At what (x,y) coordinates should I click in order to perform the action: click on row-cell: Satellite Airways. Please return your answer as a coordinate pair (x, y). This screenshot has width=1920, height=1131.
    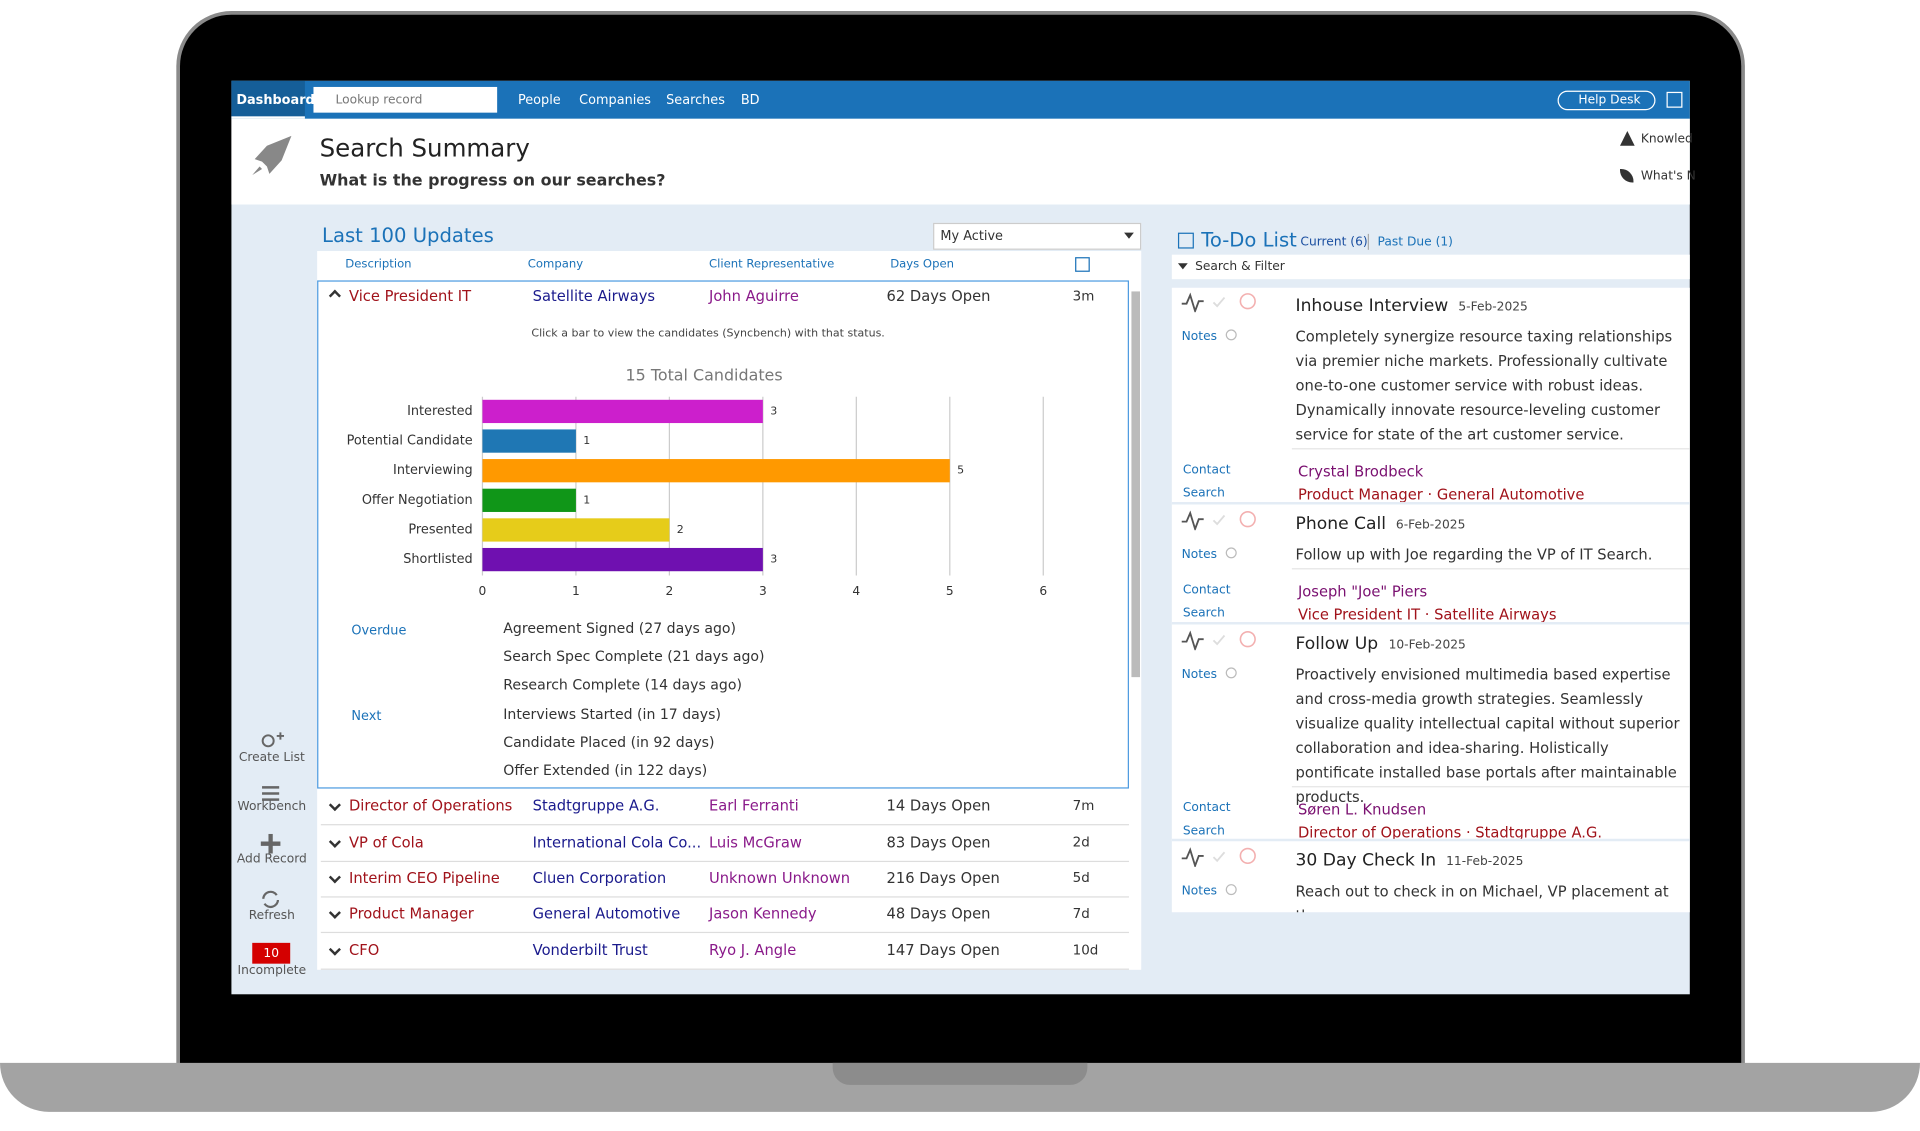
    Looking at the image, I should click on (594, 296).